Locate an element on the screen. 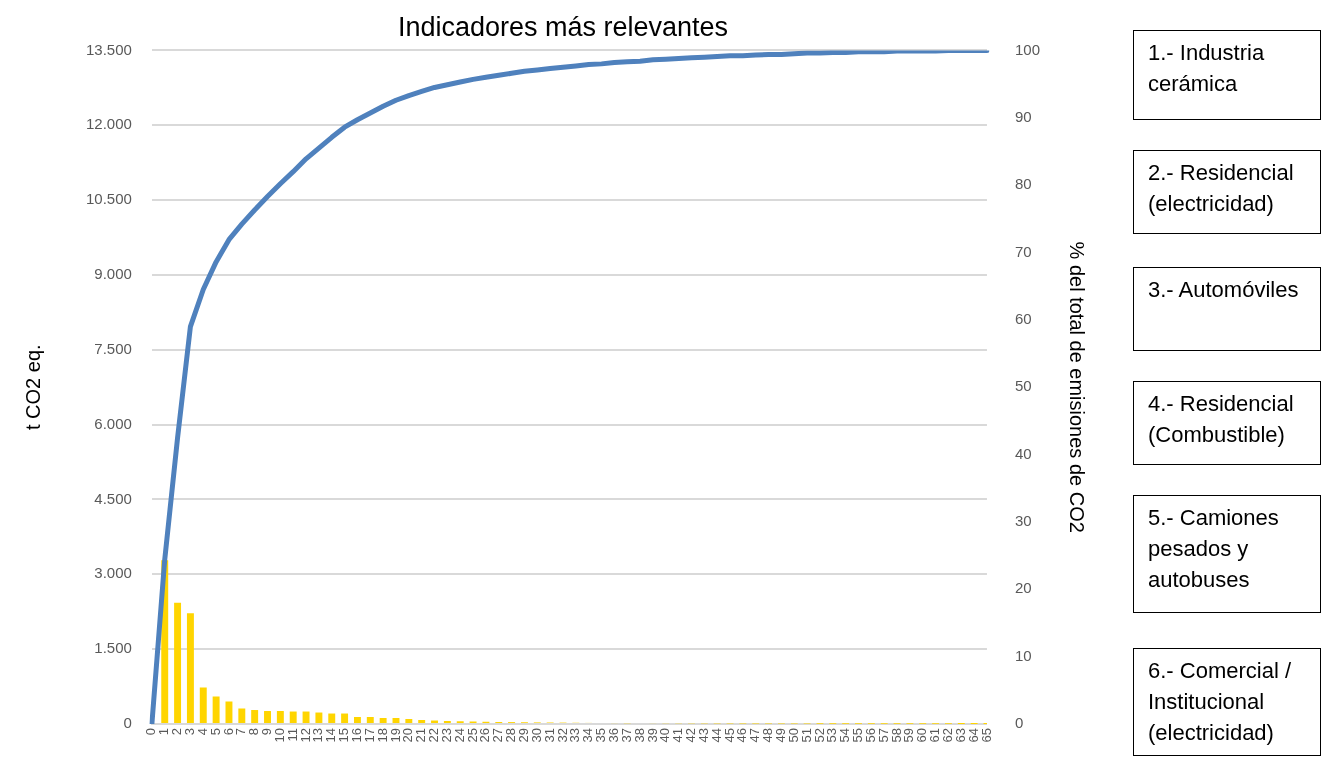 The image size is (1342, 761). x-tick-label: 27 is located at coordinates (498, 735).